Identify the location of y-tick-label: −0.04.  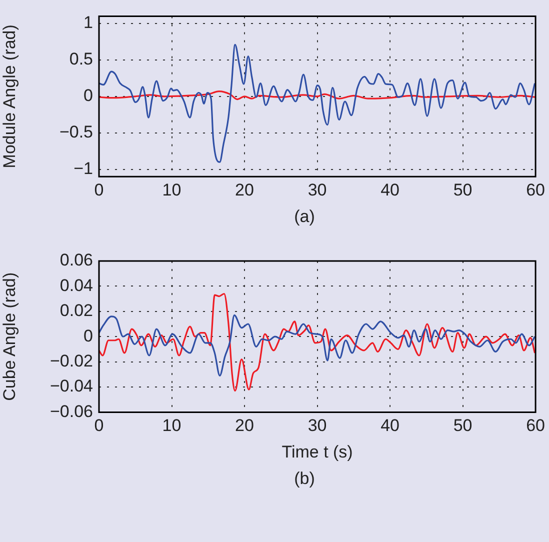
(71, 386).